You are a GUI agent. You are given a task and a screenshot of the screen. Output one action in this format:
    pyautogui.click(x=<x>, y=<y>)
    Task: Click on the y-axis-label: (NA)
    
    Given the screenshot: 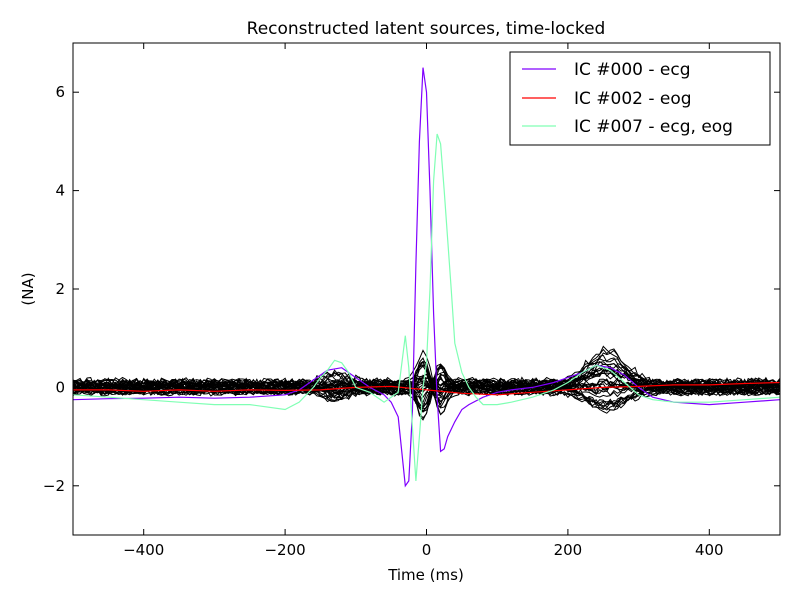 What is the action you would take?
    pyautogui.click(x=28, y=288)
    